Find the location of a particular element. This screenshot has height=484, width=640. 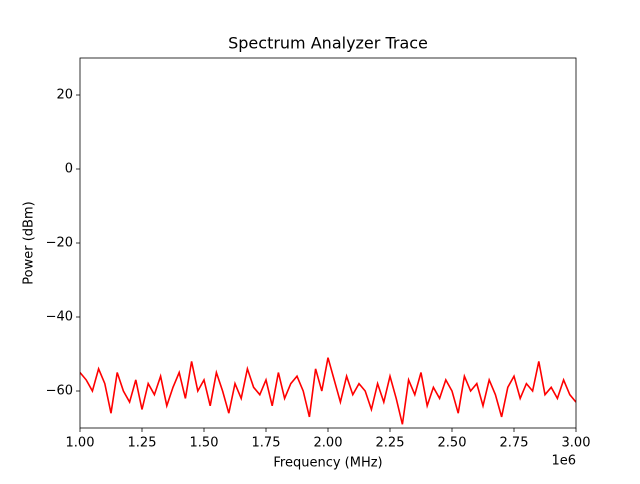

x-tick-label: 3.00 is located at coordinates (576, 443).